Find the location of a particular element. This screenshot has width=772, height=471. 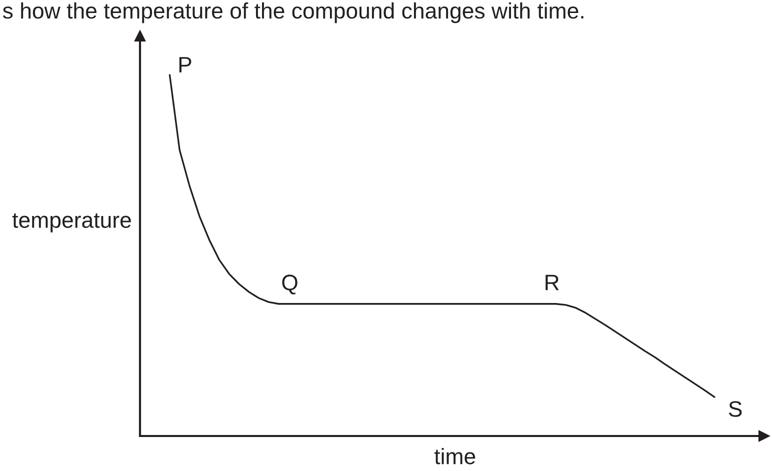

annotation: S is located at coordinates (735, 409).